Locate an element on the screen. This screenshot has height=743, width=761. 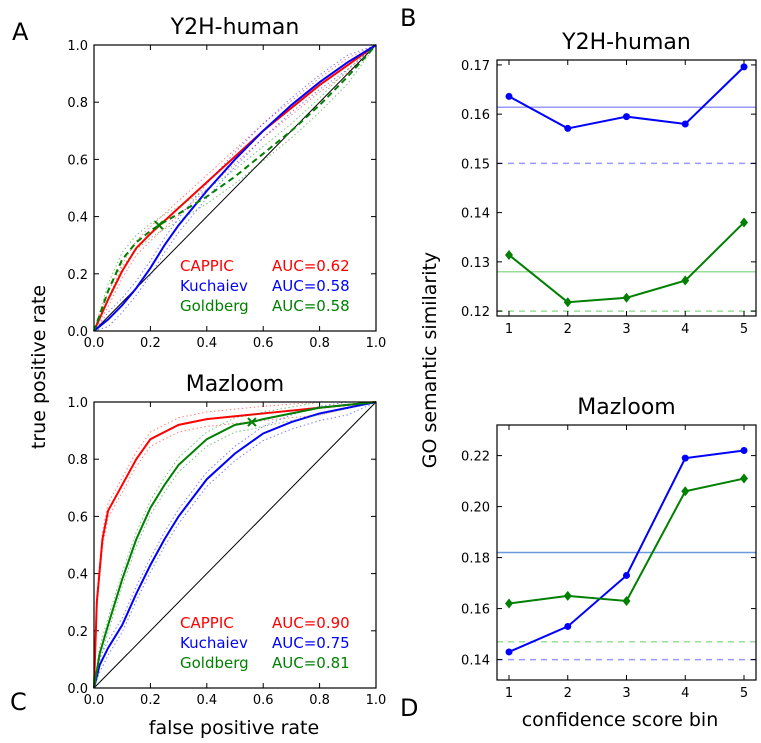
y-tick-label: 0.15 is located at coordinates (475, 164).